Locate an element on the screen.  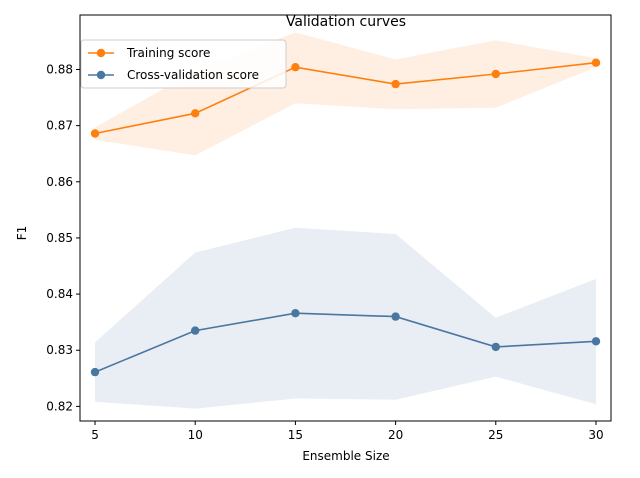
y-axis-label: F1 is located at coordinates (22, 233).